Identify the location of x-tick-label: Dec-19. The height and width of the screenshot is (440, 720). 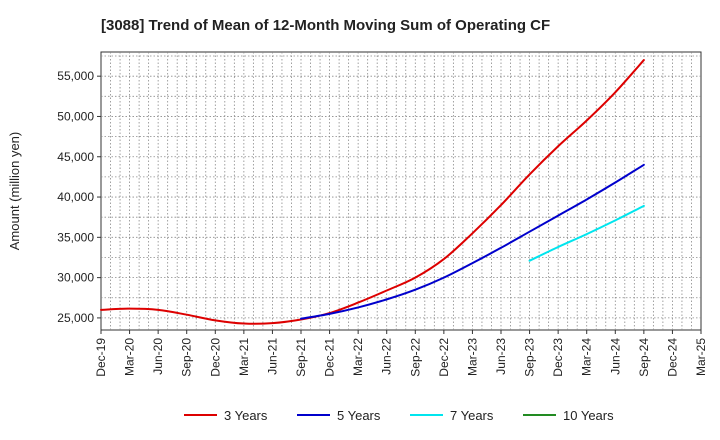
(101, 357).